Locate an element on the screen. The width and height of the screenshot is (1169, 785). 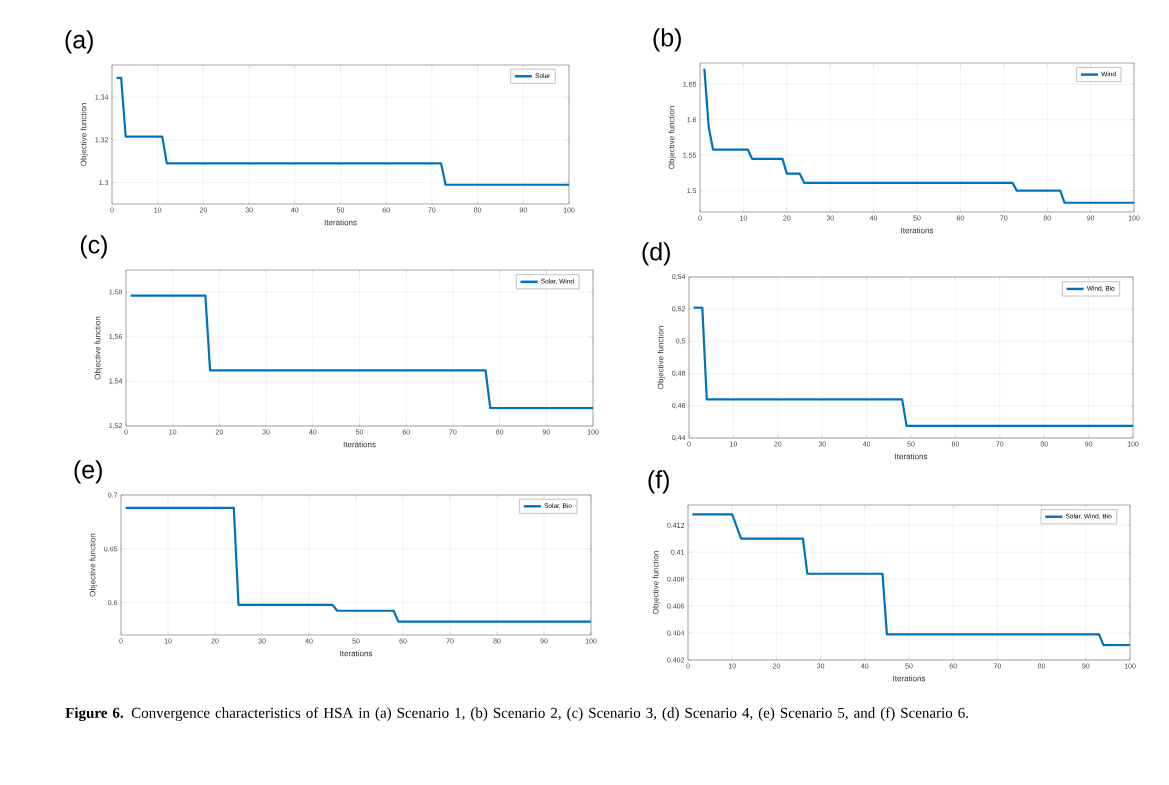
text: Figure 6. Convergence characteristics of HSA in (a) Scenario 1, (b) Scenario 2, (c) Scenario 3, (d) Scenario 4, (e) Scenario 5, and (f) Scenario 6. is located at coordinates (516, 714).